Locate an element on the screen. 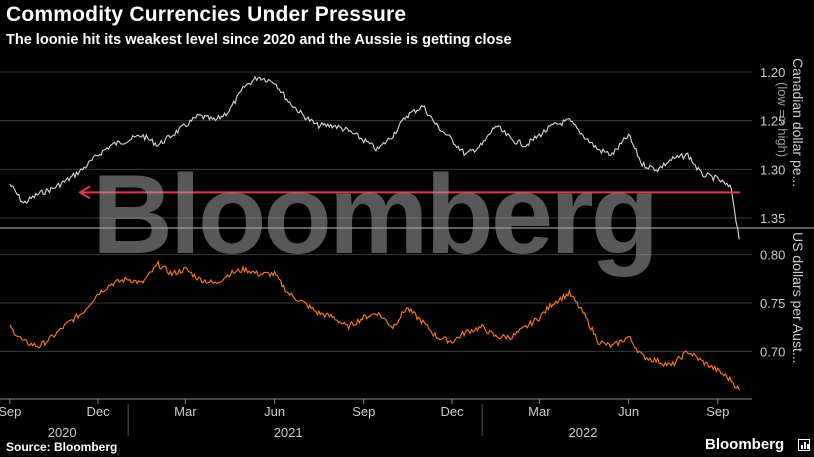  cad-axis-direction-tag: (low => high) is located at coordinates (782, 120).